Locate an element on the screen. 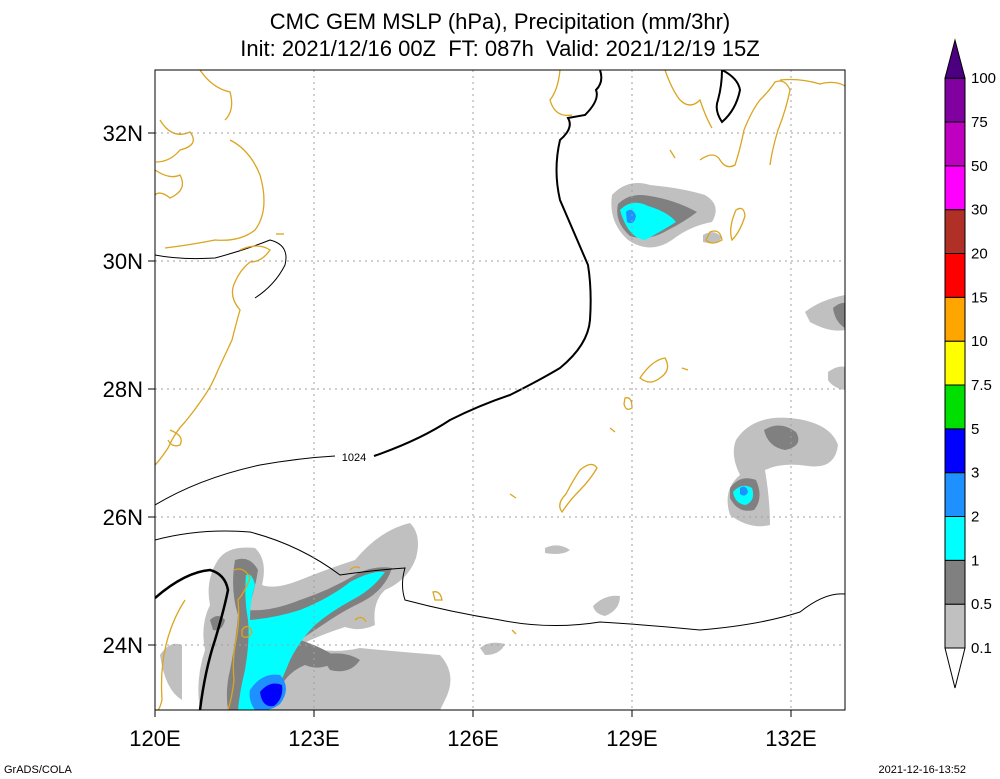 Image resolution: width=1000 pixels, height=779 pixels. colorbar-label: 7.5 is located at coordinates (981, 385).